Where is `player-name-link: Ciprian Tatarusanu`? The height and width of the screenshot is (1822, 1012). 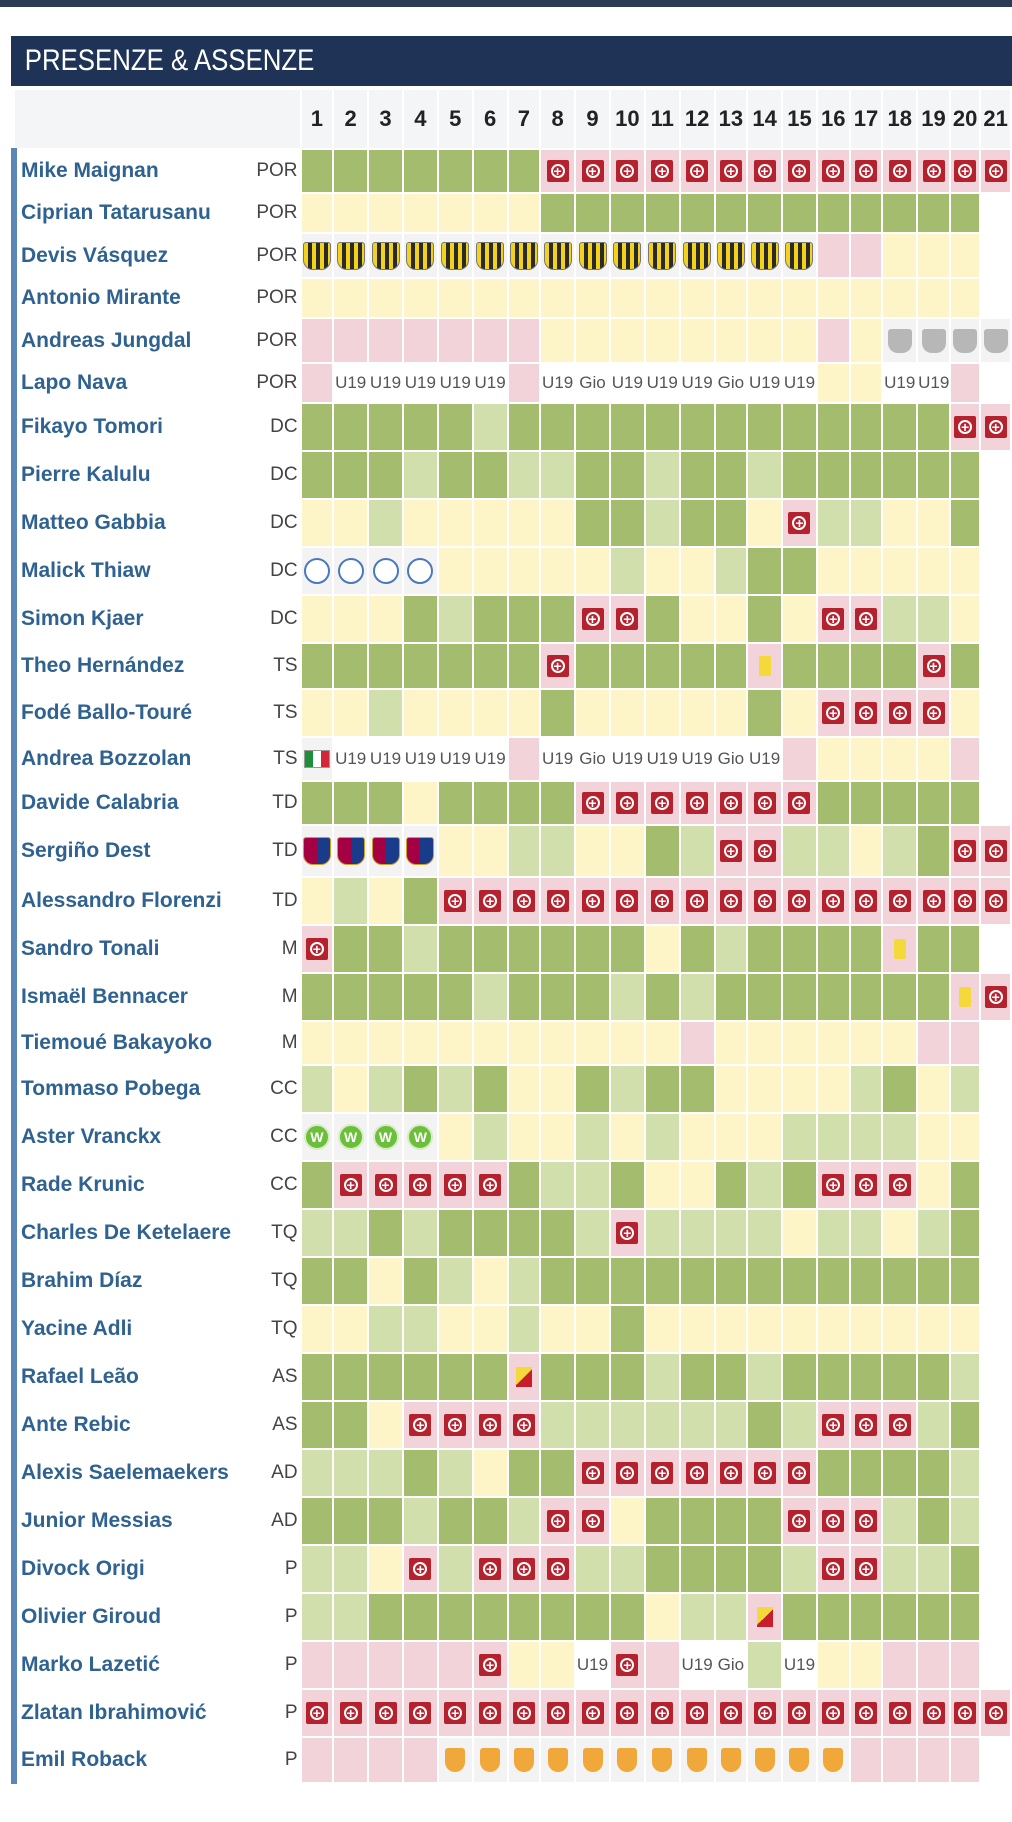
player-name-link: Ciprian Tatarusanu is located at coordinates (133, 213).